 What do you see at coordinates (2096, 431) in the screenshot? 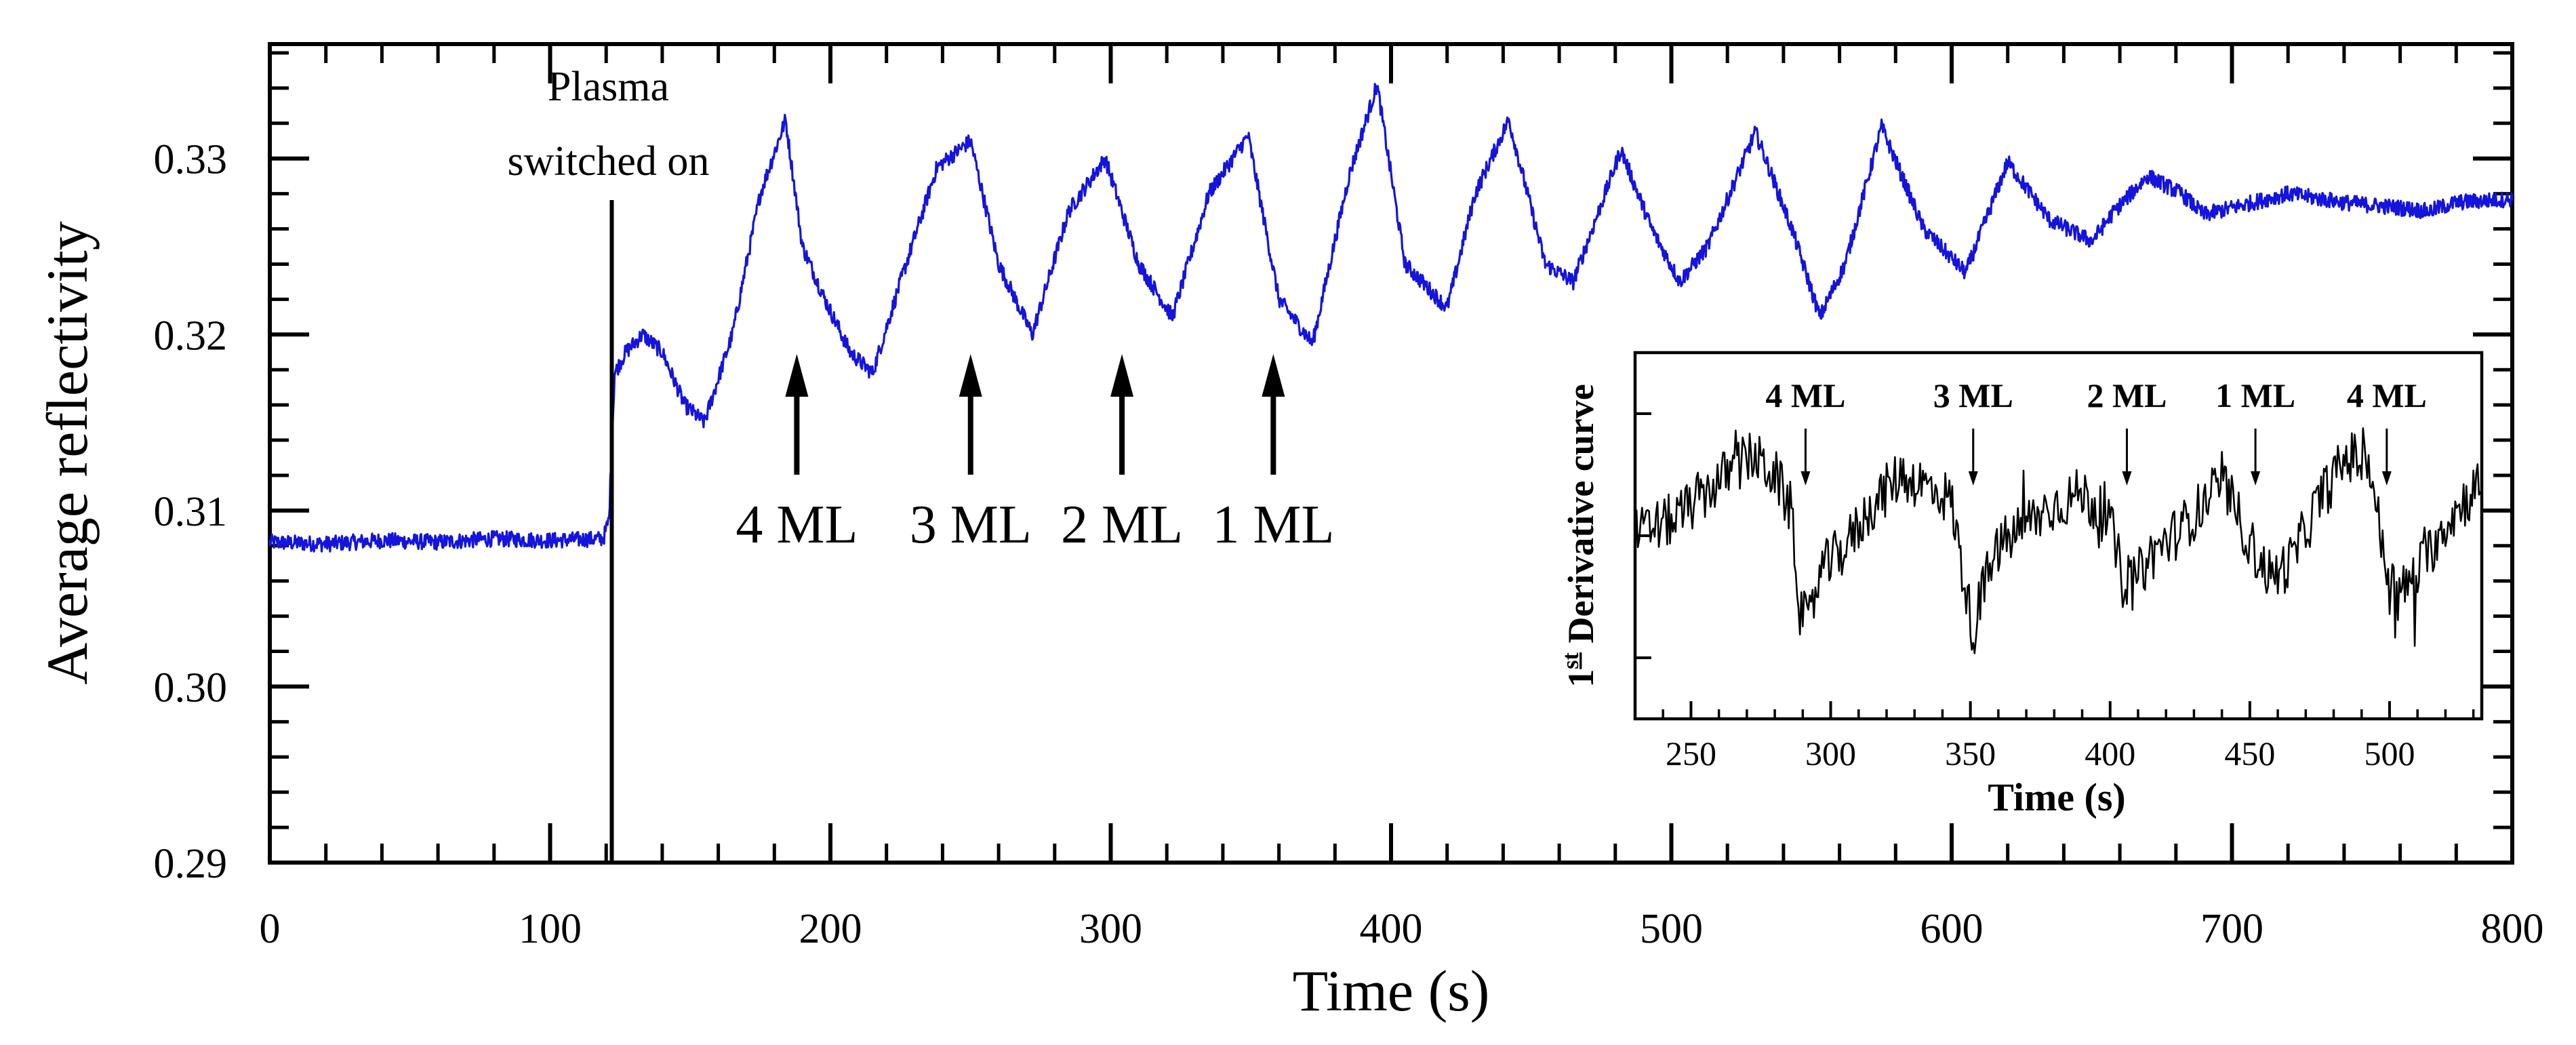
I see `inset-annotations: 4 ML 3 ML 2 ML 1 ML 4 ML` at bounding box center [2096, 431].